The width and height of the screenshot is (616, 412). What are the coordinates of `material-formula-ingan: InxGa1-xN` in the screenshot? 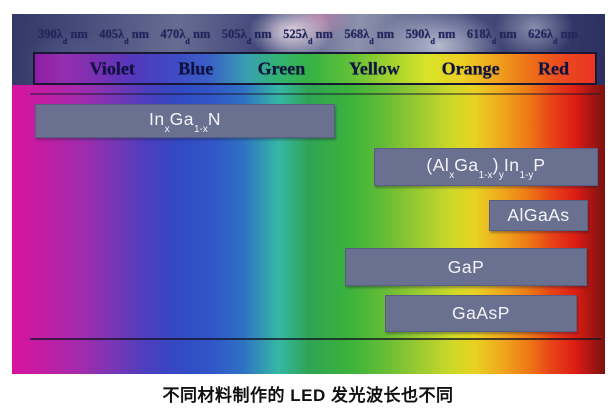 It's located at (184, 122).